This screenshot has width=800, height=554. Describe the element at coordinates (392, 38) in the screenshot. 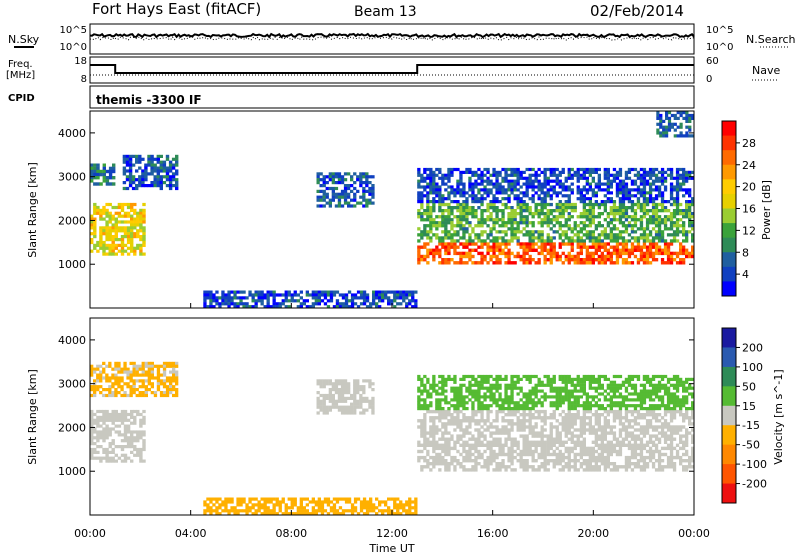

I see `noise-search-line` at that location.